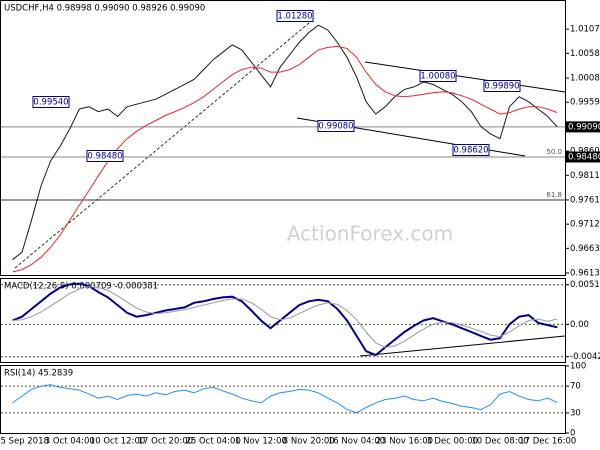 Image resolution: width=600 pixels, height=450 pixels. I want to click on y-tick-label: 0.96130, so click(585, 274).